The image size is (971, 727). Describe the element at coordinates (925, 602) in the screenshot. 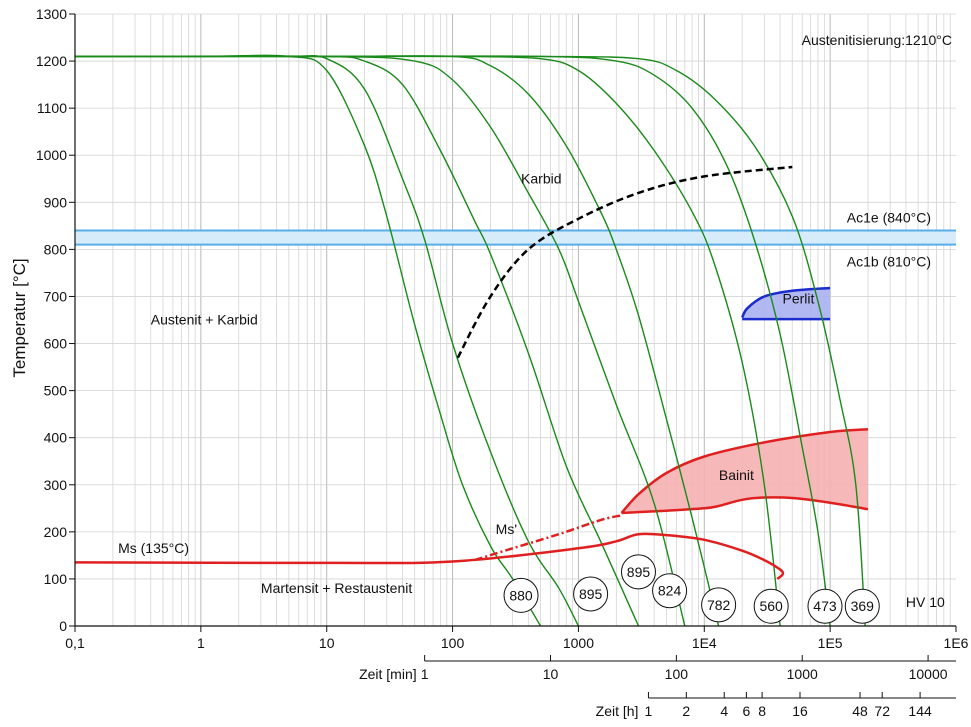

I see `region-label: HV 10` at that location.